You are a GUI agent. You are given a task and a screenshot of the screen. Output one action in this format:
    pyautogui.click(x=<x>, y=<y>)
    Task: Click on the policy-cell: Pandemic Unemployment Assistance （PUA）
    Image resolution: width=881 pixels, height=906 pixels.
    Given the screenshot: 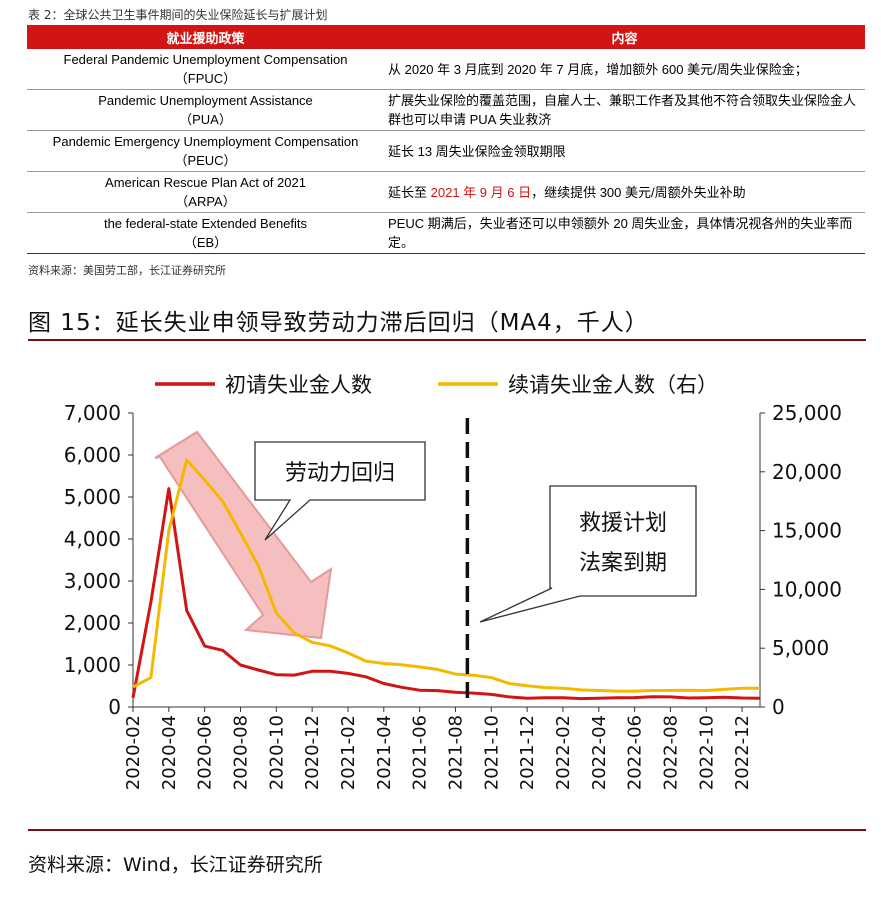 What is the action you would take?
    pyautogui.click(x=205, y=110)
    